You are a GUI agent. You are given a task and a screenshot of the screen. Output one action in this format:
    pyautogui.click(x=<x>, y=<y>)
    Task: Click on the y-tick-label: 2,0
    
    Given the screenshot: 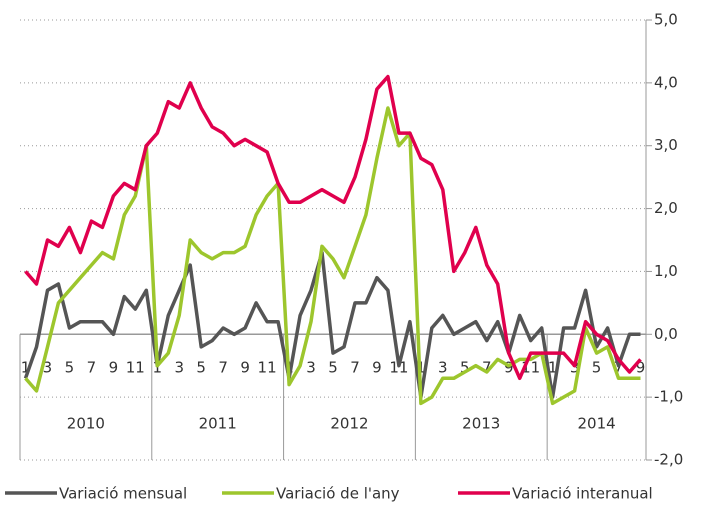 What is the action you would take?
    pyautogui.click(x=666, y=208)
    